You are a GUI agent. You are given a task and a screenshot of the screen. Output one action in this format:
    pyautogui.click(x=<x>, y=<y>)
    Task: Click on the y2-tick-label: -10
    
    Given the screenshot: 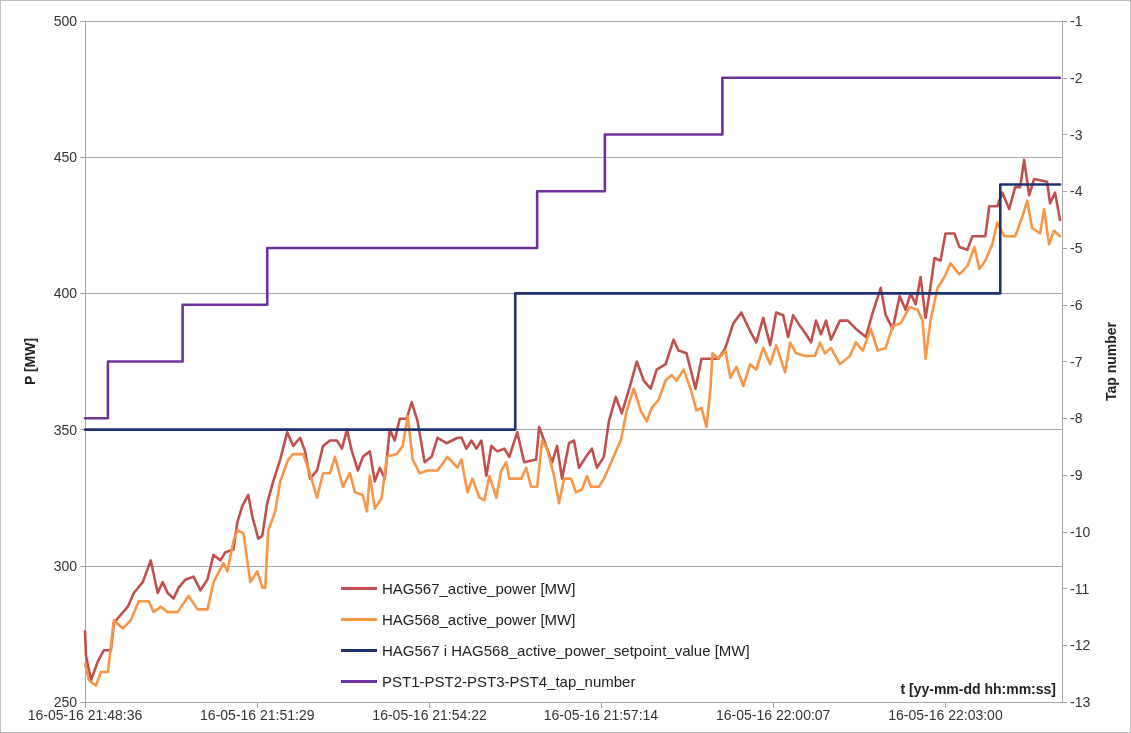 What is the action you would take?
    pyautogui.click(x=1080, y=531)
    